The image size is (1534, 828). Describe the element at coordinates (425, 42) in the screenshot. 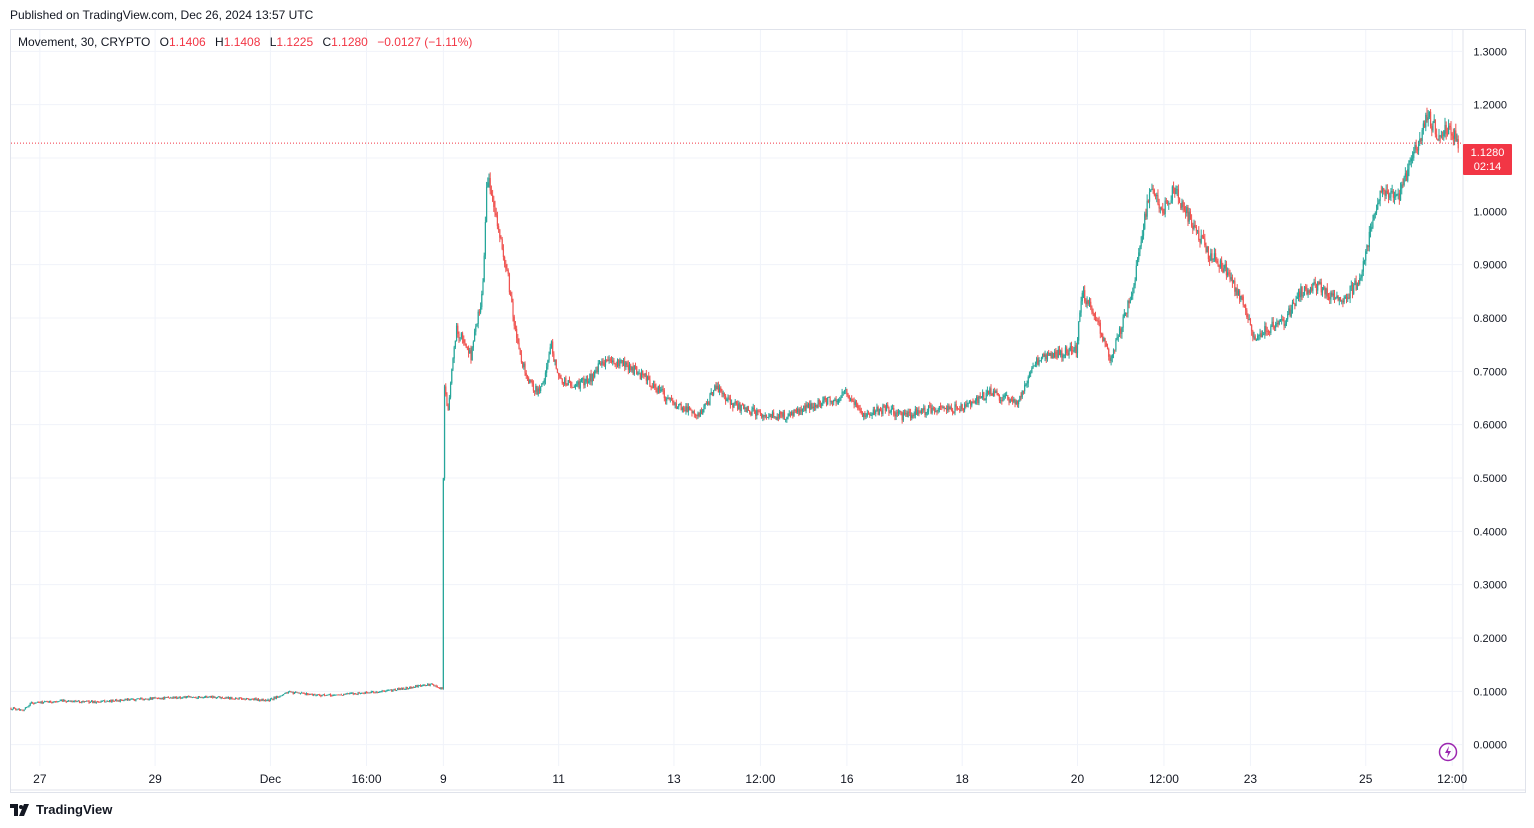

I see `change-value: −0.0127 (−1.11%)` at that location.